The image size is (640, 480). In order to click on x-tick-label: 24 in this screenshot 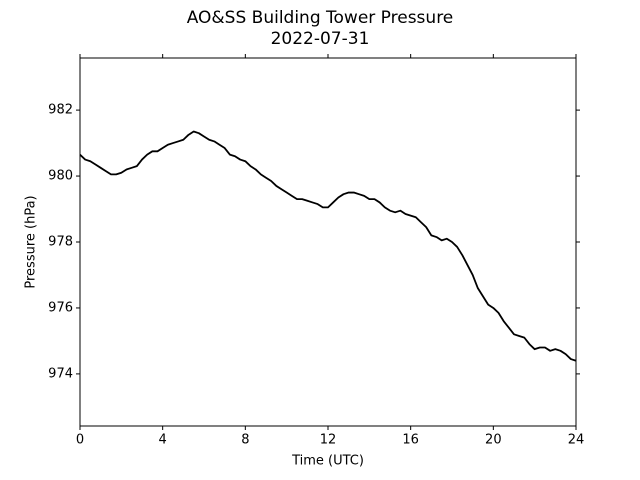, I will do `click(576, 440)`.